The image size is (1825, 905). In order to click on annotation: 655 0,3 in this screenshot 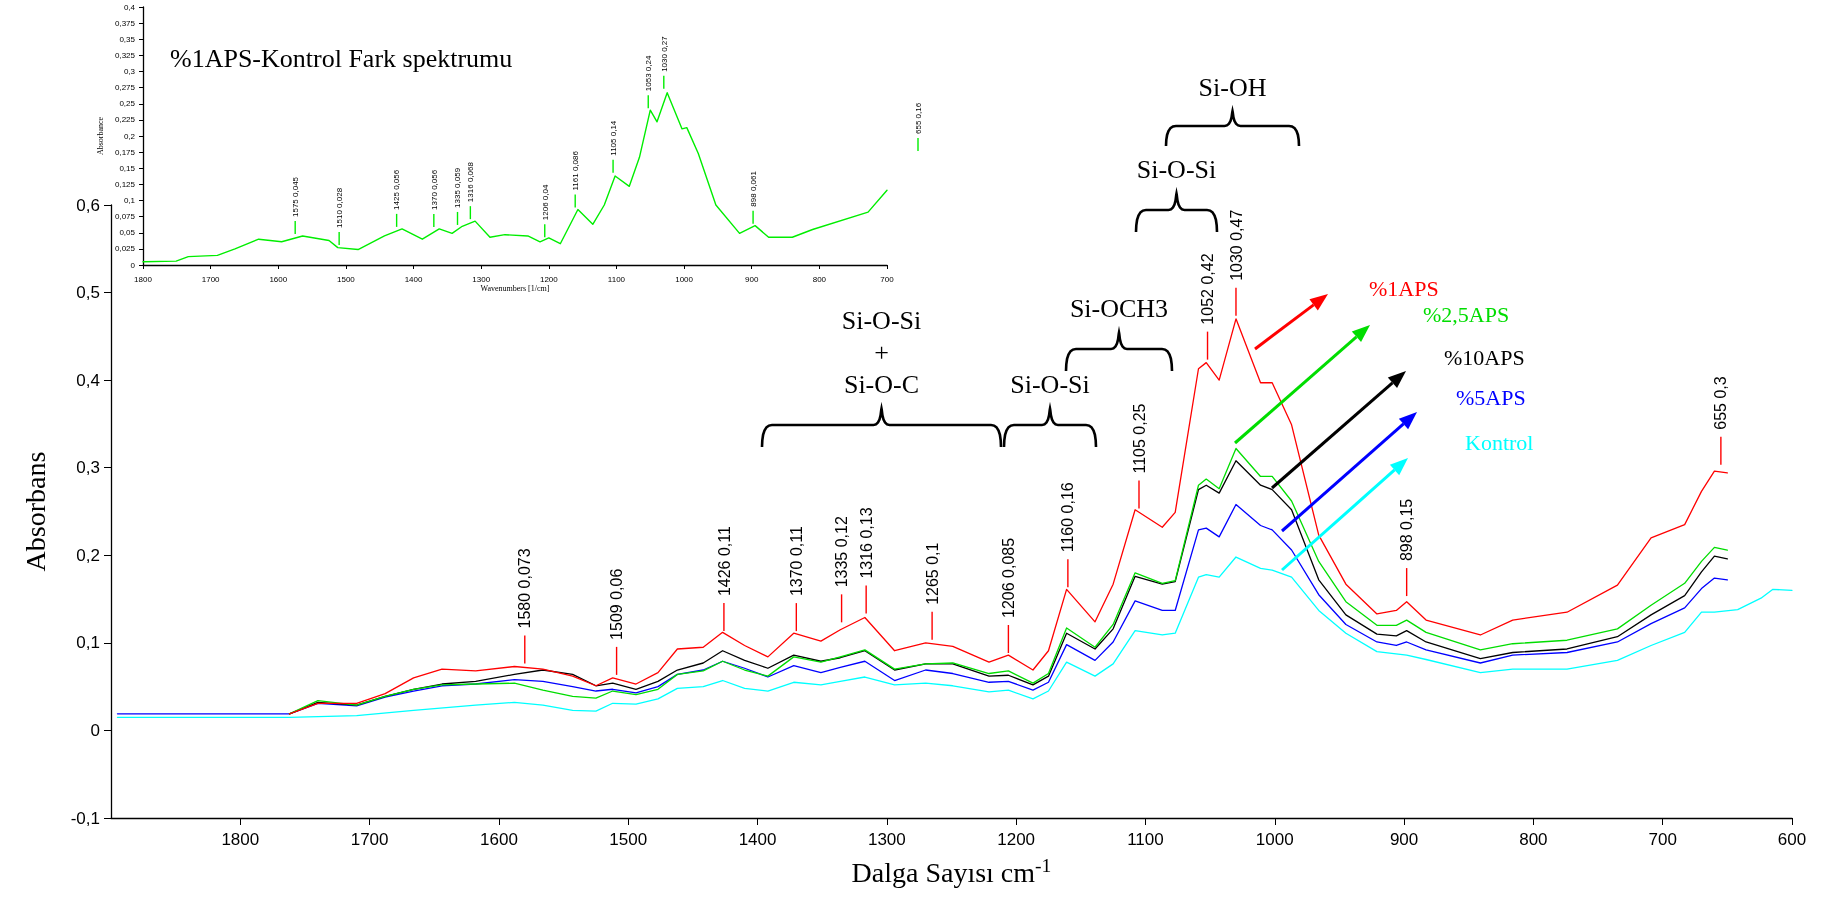, I will do `click(1721, 403)`.